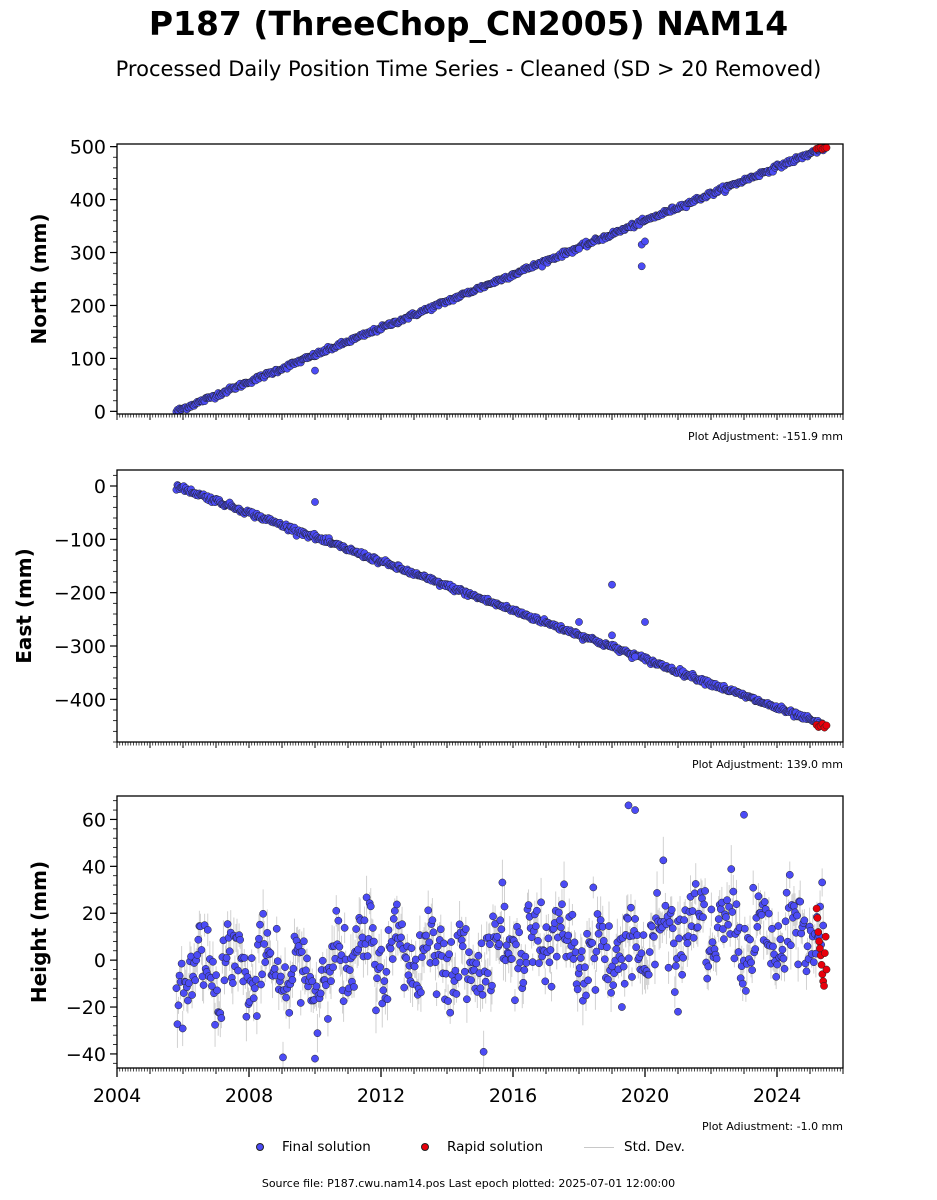  Describe the element at coordinates (88, 148) in the screenshot. I see `y-tick-label: 500` at that location.